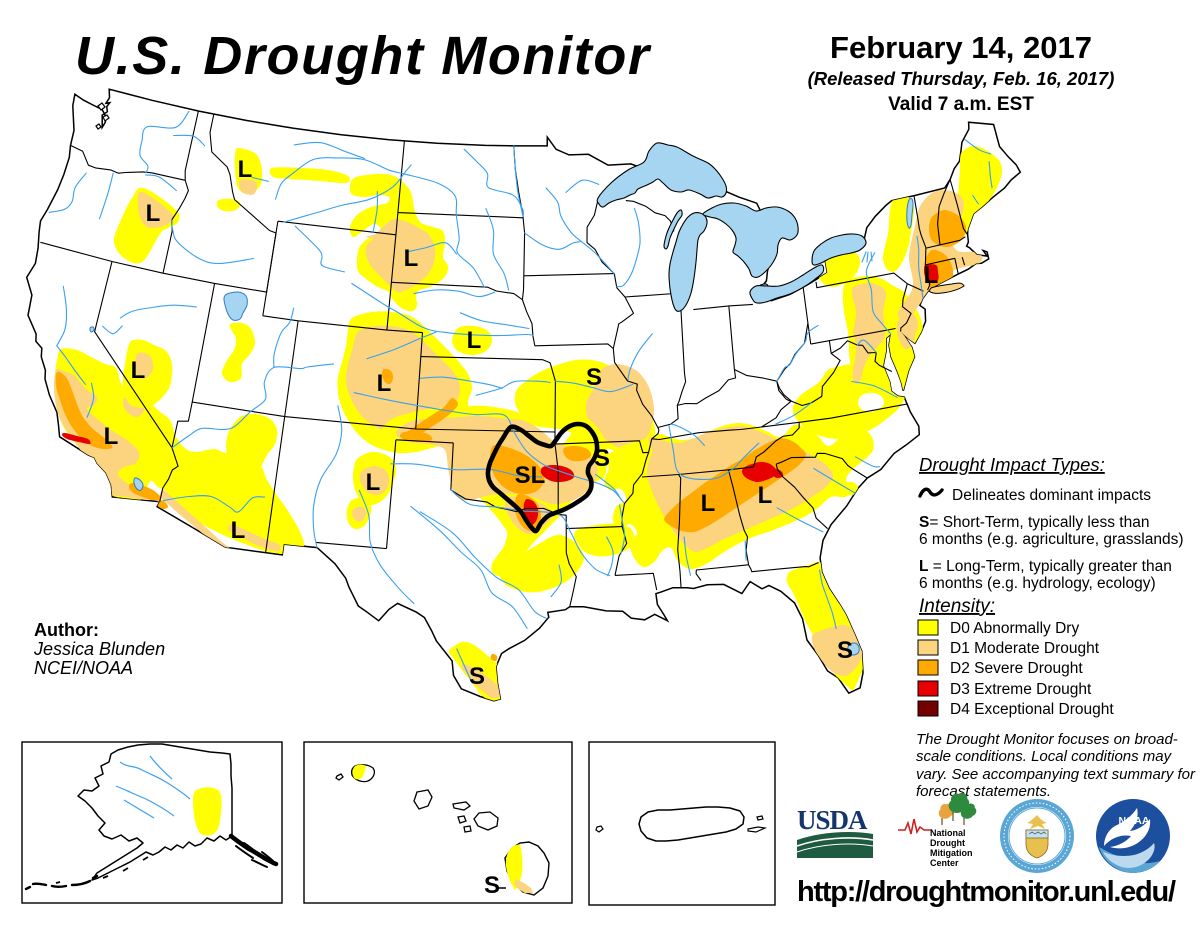 The height and width of the screenshot is (927, 1200). I want to click on svg-text: Drought Impact Types:, so click(1012, 464).